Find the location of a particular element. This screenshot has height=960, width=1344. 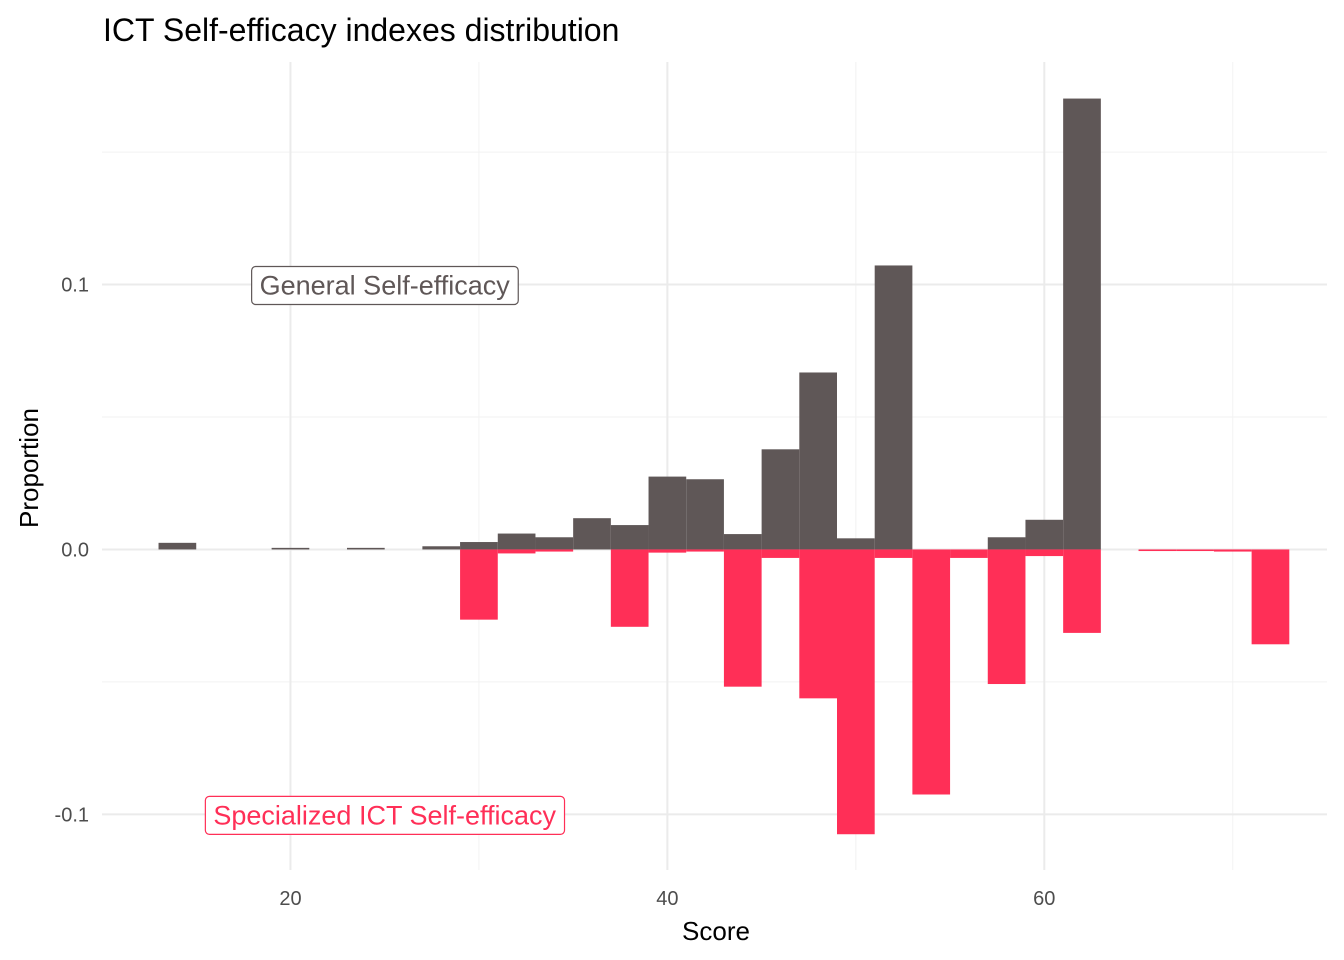

y-axis-ticks: -0.1 0.0 0.1 is located at coordinates (72, 551).